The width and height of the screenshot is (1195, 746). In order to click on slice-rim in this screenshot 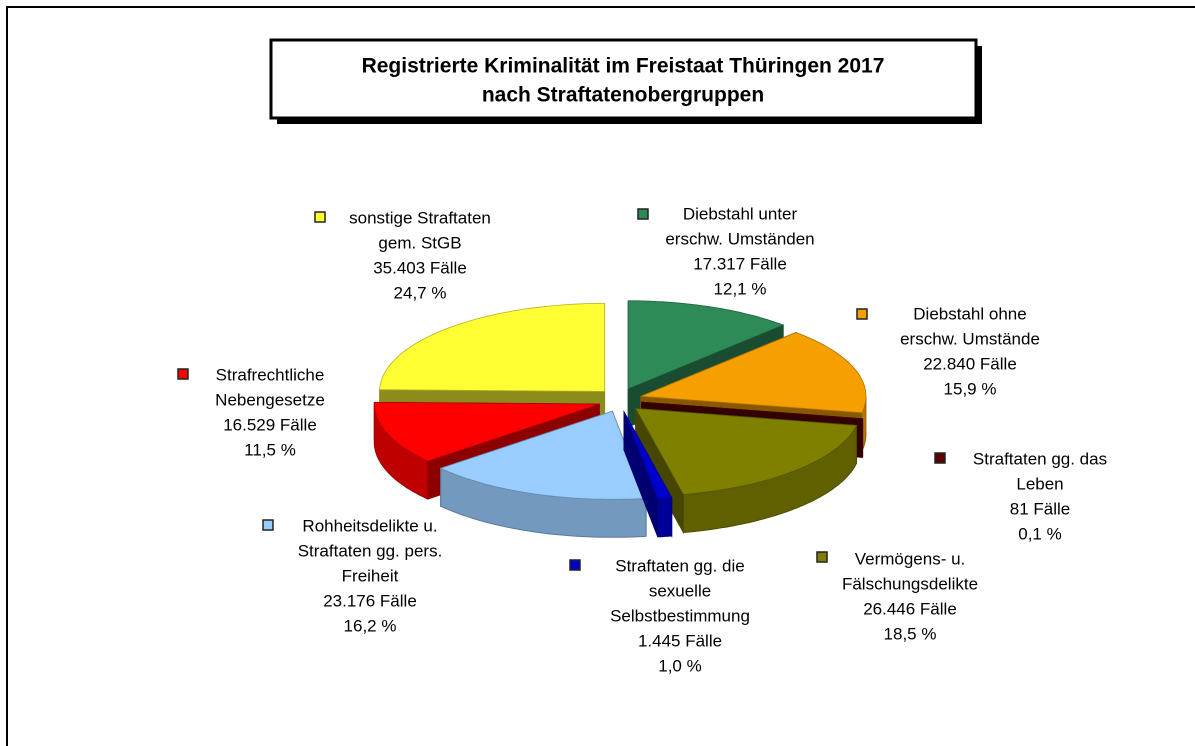, I will do `click(665, 517)`.